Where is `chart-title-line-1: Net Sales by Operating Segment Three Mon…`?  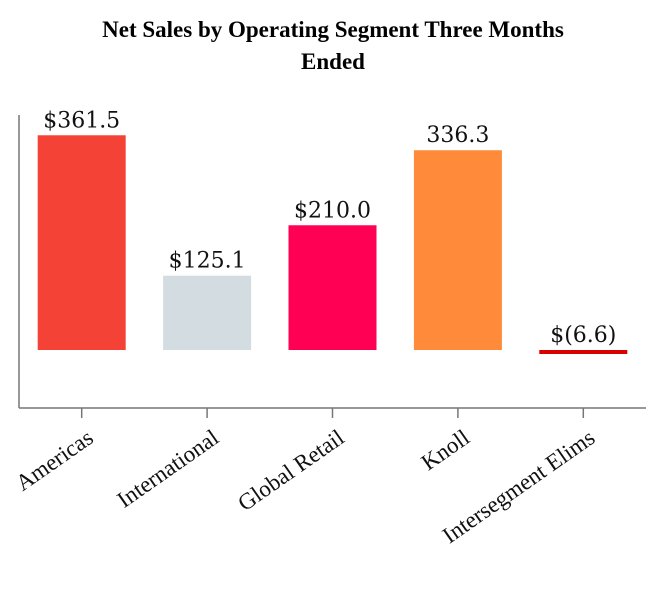
chart-title-line-1: Net Sales by Operating Segment Three Mon… is located at coordinates (333, 29).